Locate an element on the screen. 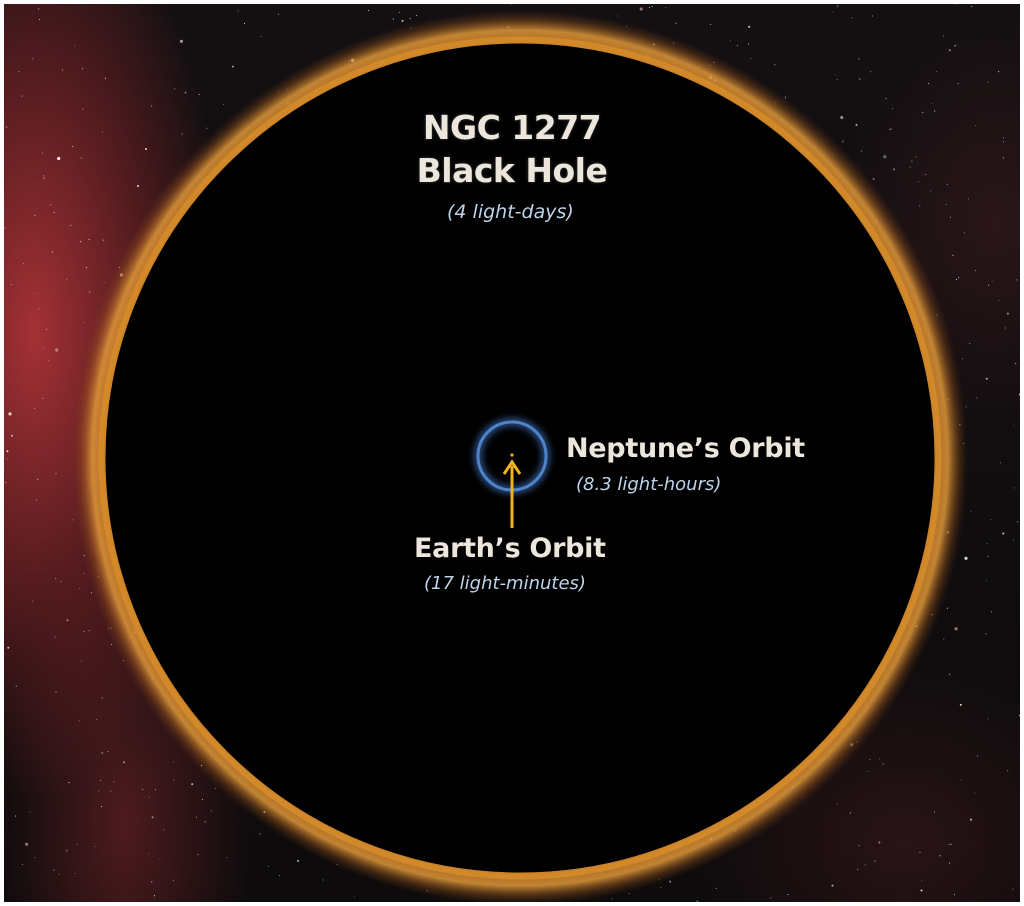 Image resolution: width=1024 pixels, height=906 pixels. earth-orbit-dot is located at coordinates (512, 455).